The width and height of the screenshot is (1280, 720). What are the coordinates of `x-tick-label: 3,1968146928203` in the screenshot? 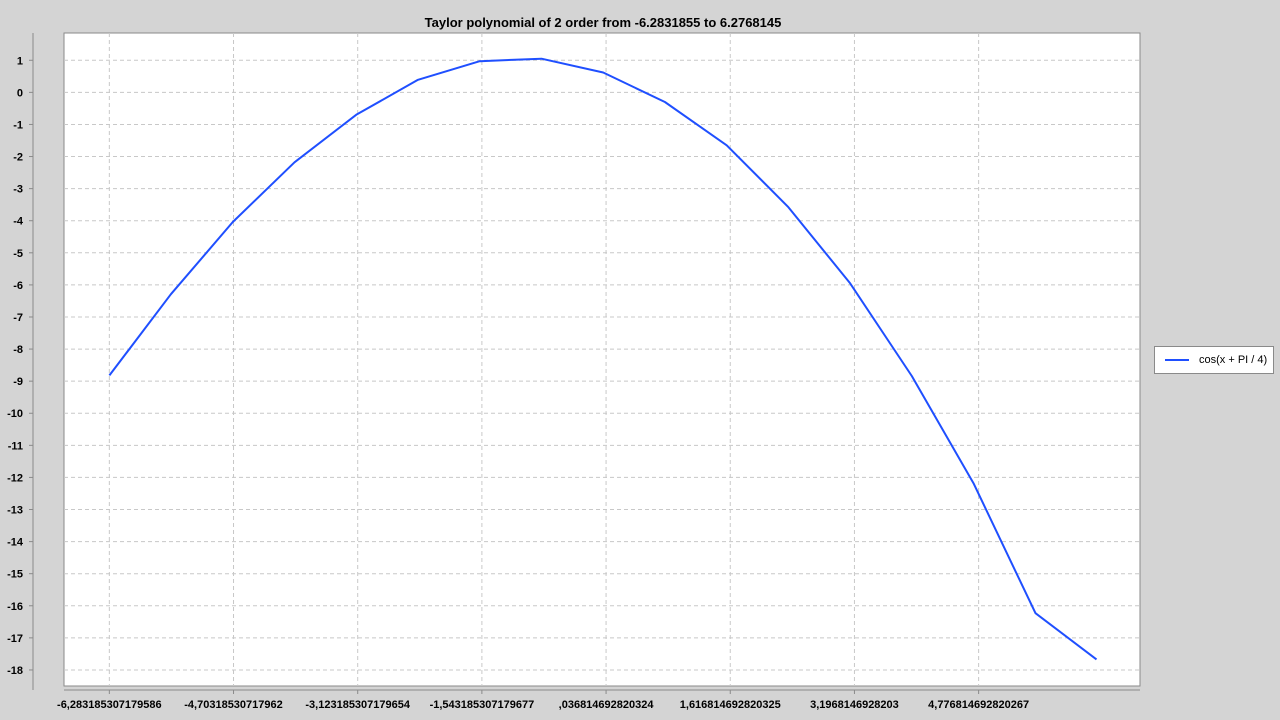 It's located at (854, 705).